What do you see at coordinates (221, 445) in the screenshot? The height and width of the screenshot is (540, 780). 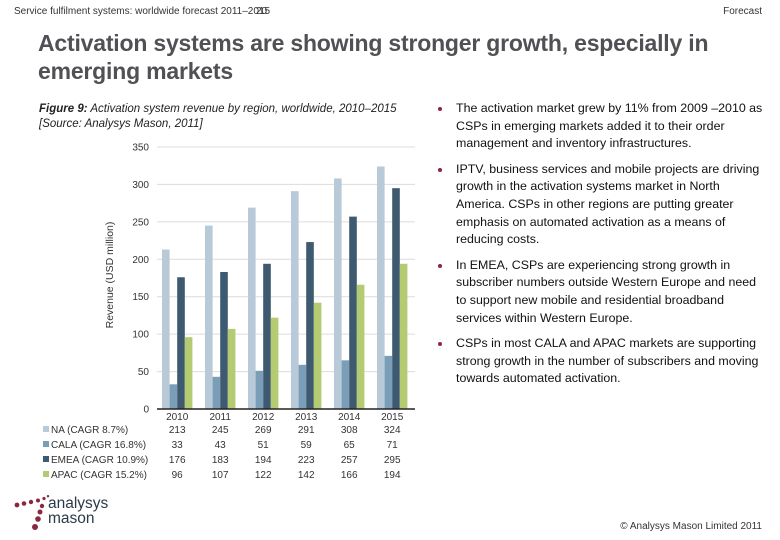 I see `table-cell-value: 43` at bounding box center [221, 445].